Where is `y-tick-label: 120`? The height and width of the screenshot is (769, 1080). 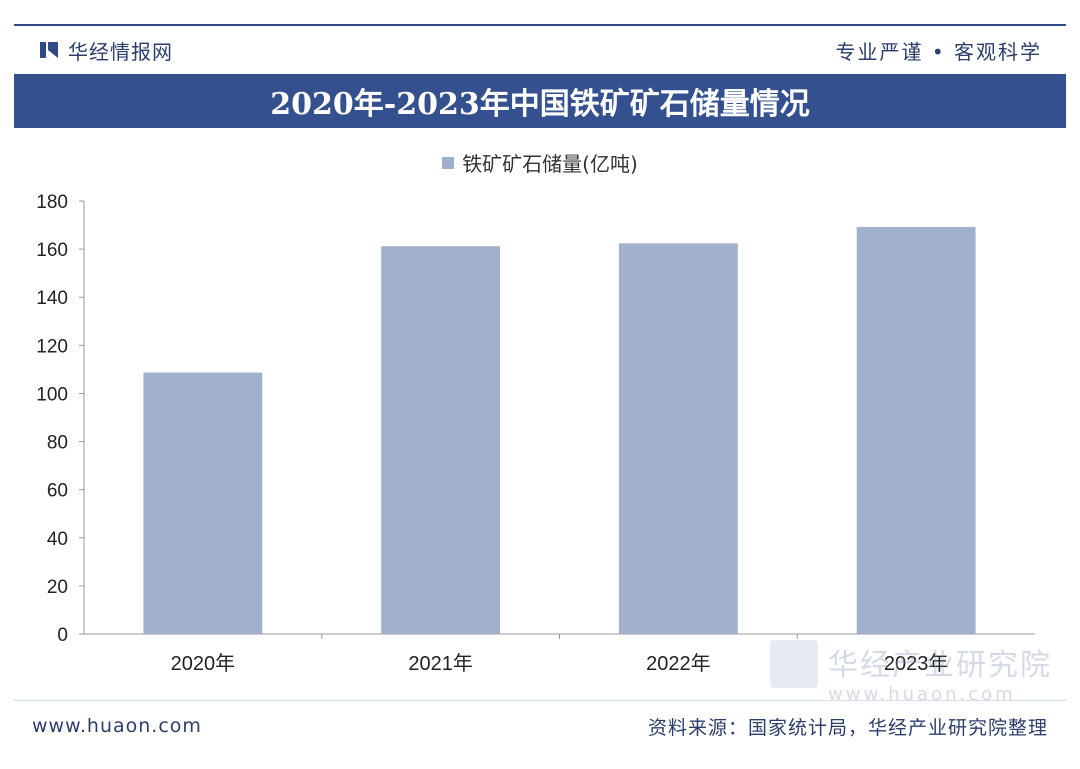
y-tick-label: 120 is located at coordinates (52, 346).